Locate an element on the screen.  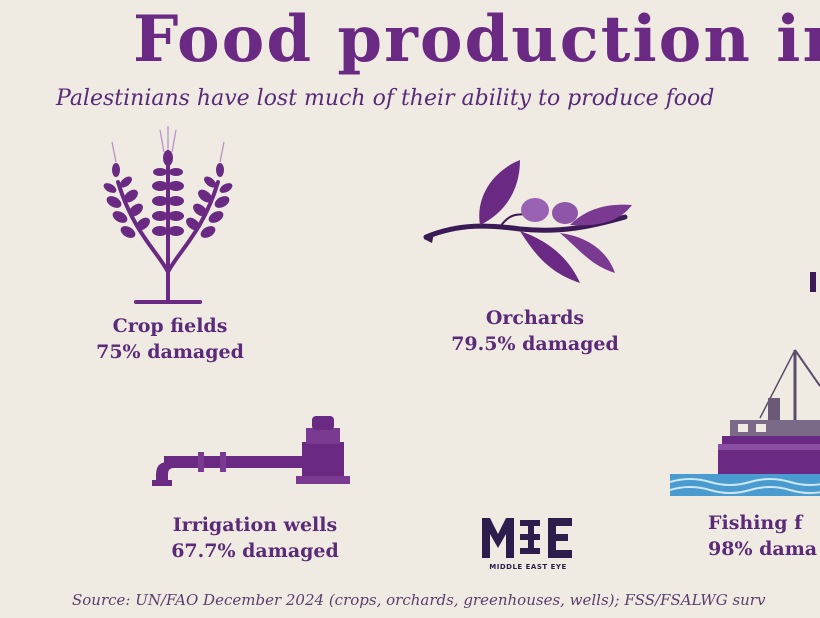
water-pipe-icon is located at coordinates (251, 451).